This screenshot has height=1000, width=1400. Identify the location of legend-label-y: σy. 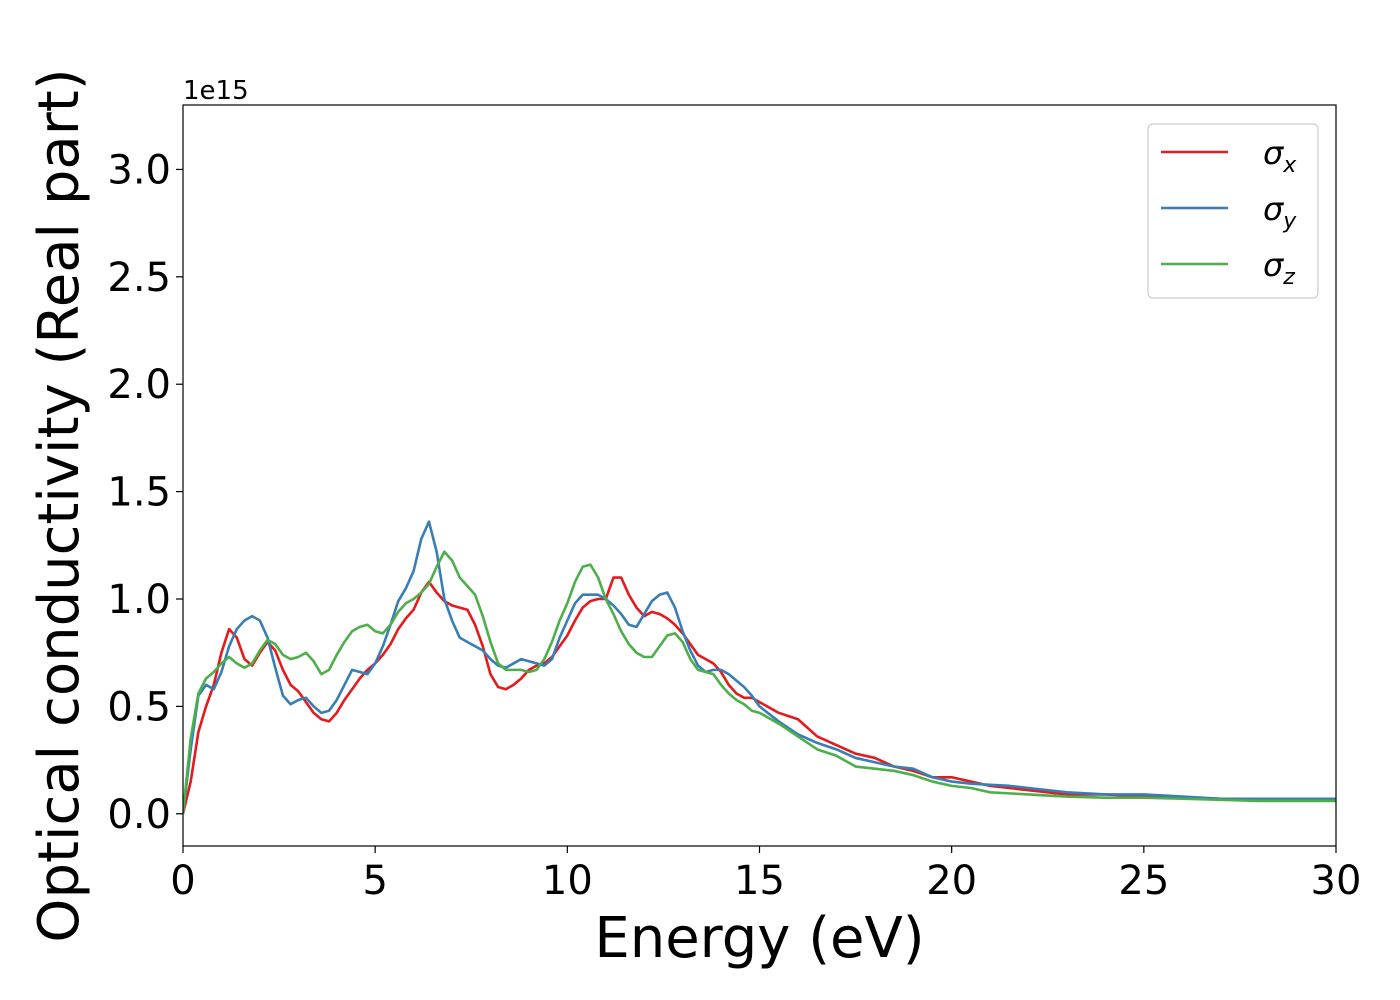
(1280, 212).